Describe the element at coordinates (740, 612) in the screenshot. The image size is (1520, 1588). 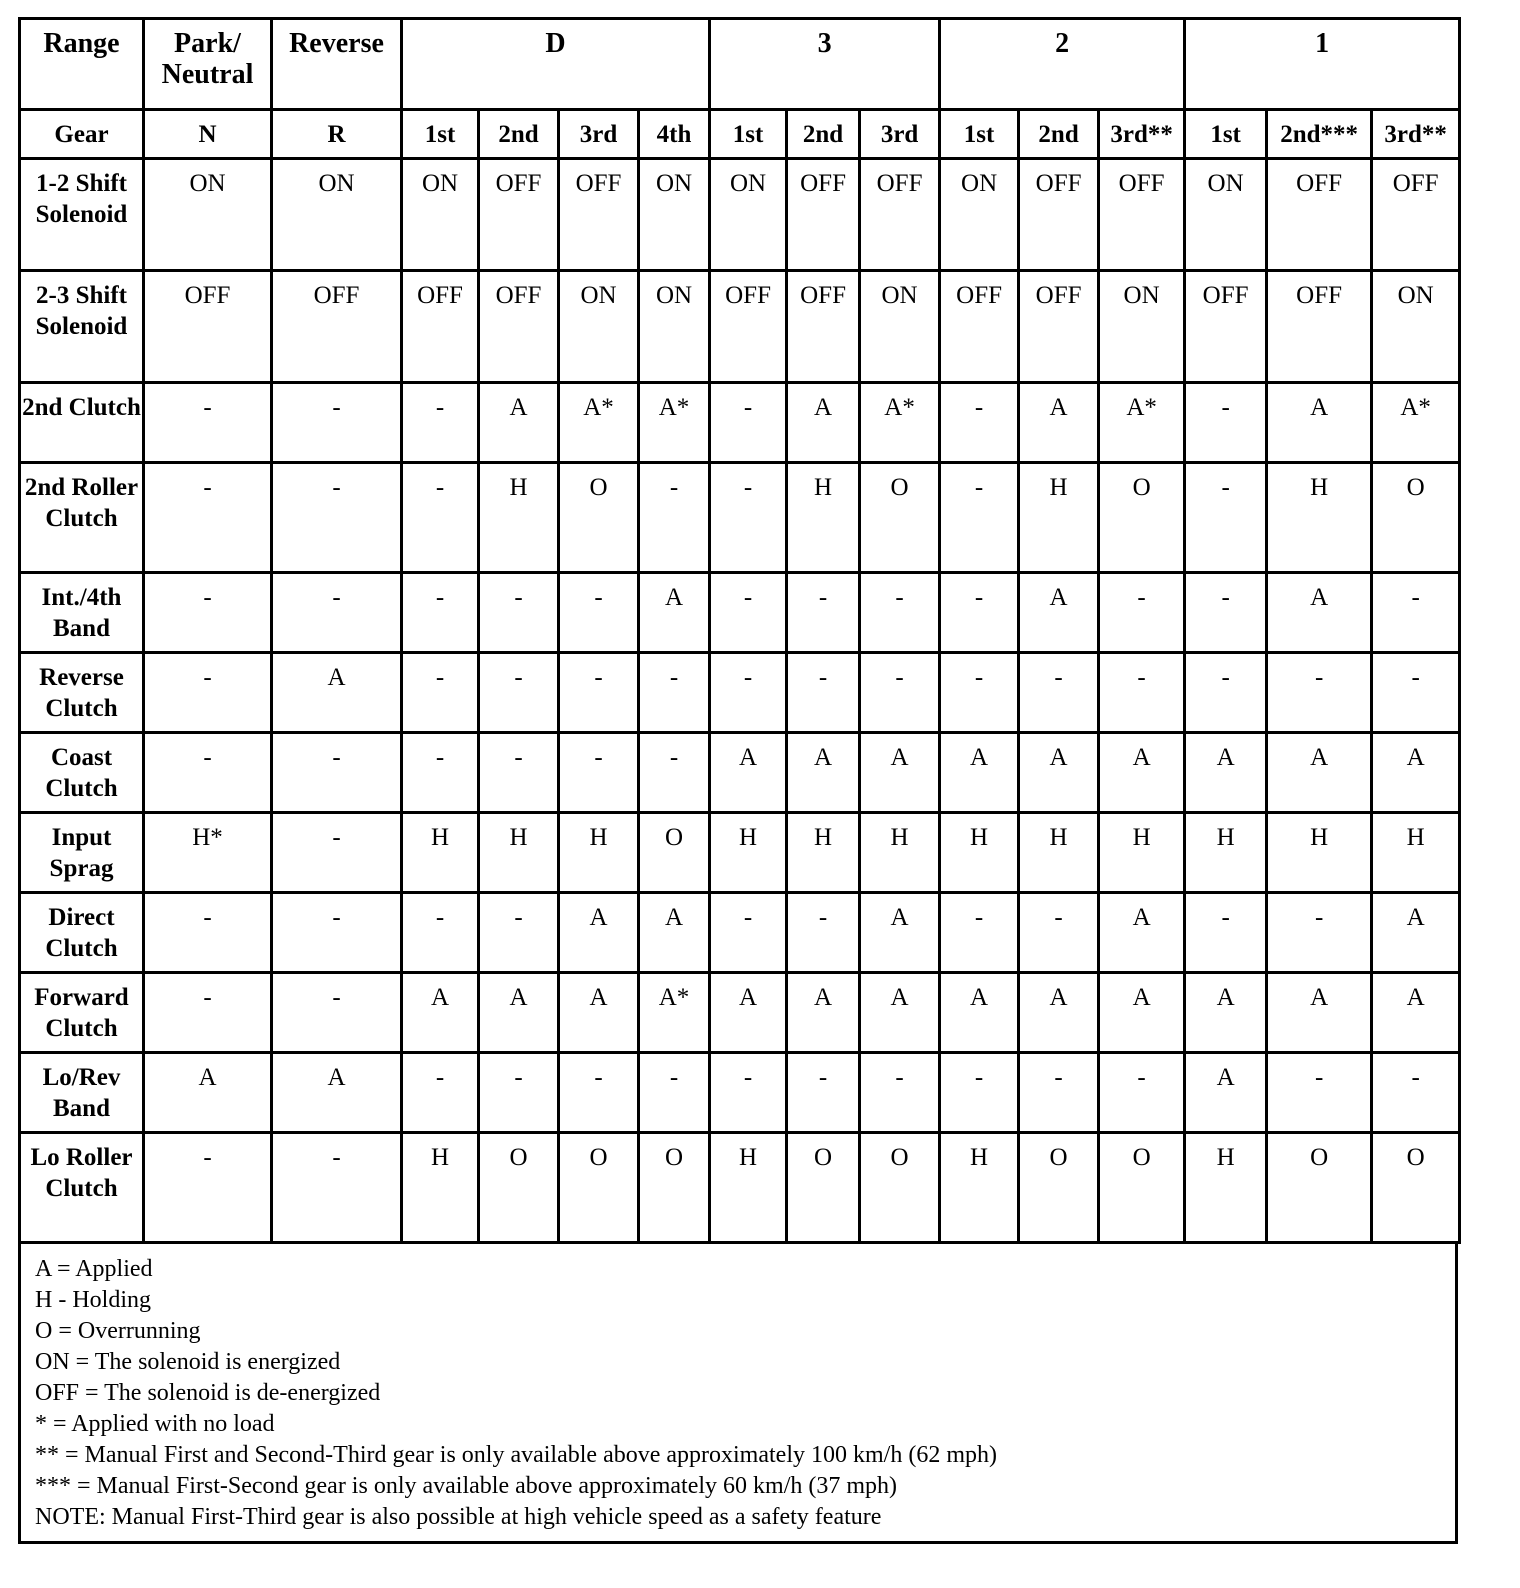
I see `table-row: Int./4th Band - - - - - A - - - - A - - A -` at that location.